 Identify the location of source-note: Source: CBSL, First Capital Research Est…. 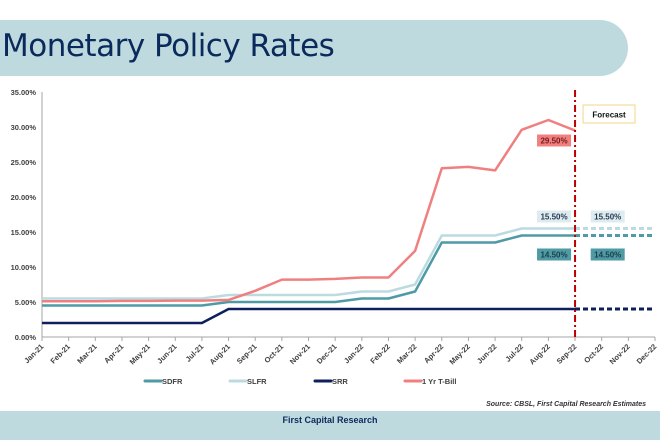
(566, 404).